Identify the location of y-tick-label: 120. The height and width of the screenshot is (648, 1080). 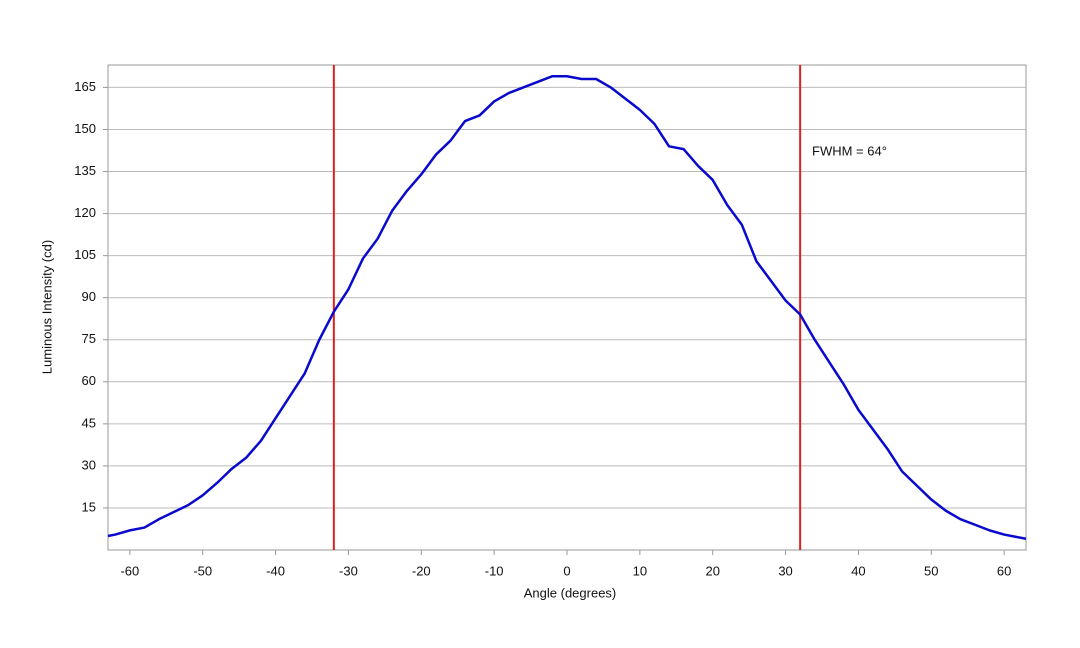
(85, 212).